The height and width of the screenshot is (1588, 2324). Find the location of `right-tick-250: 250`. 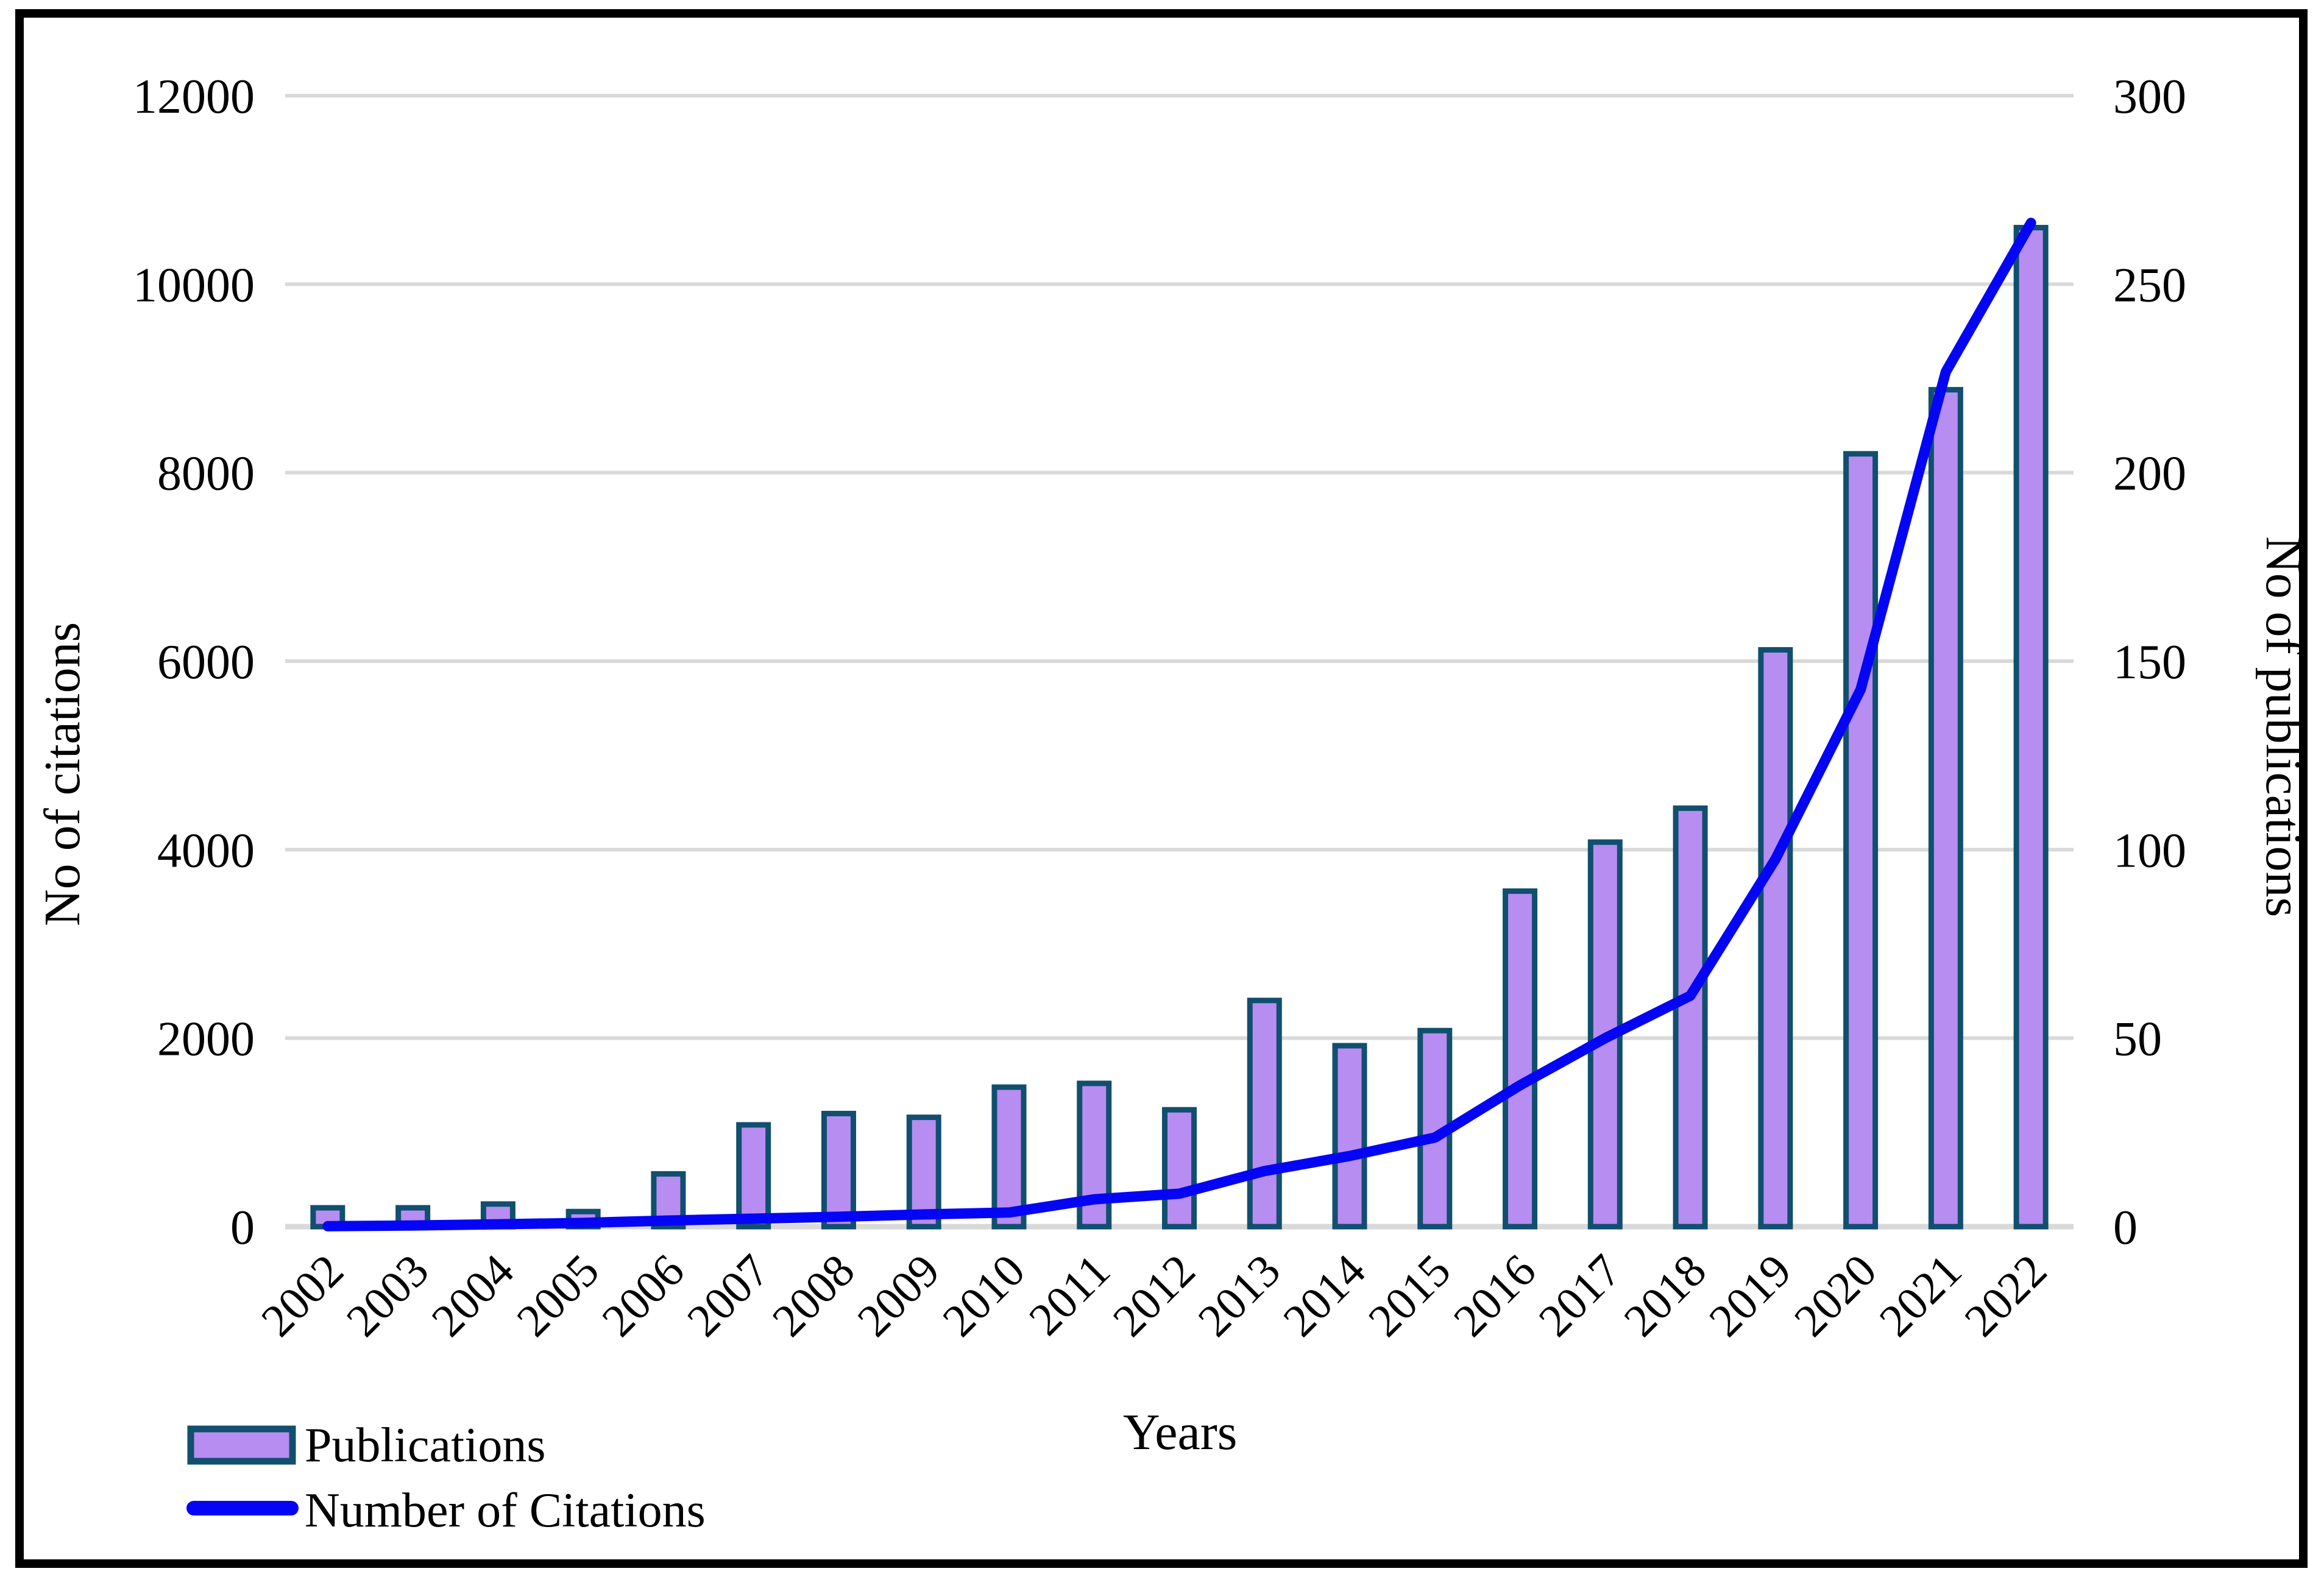

right-tick-250: 250 is located at coordinates (2149, 285).